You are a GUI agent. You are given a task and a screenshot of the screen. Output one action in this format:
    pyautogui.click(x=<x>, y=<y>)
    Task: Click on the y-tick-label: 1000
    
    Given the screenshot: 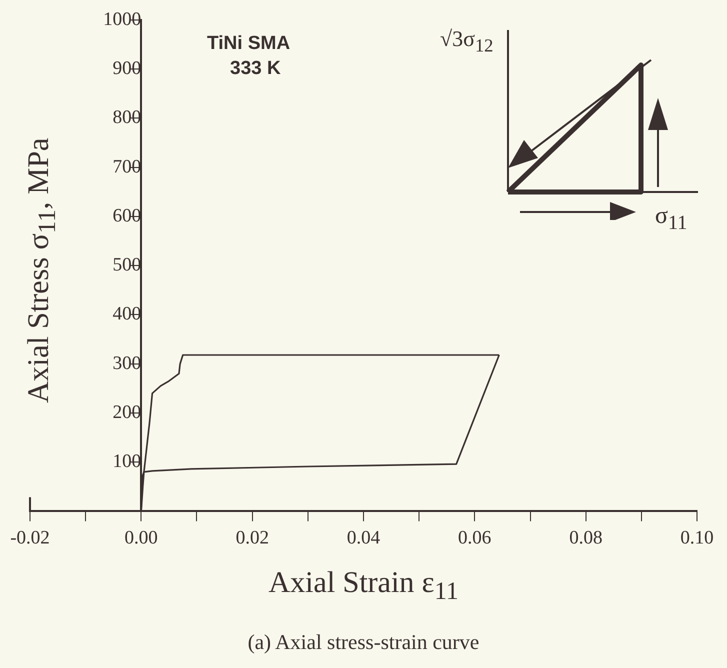 What is the action you would take?
    pyautogui.click(x=122, y=19)
    